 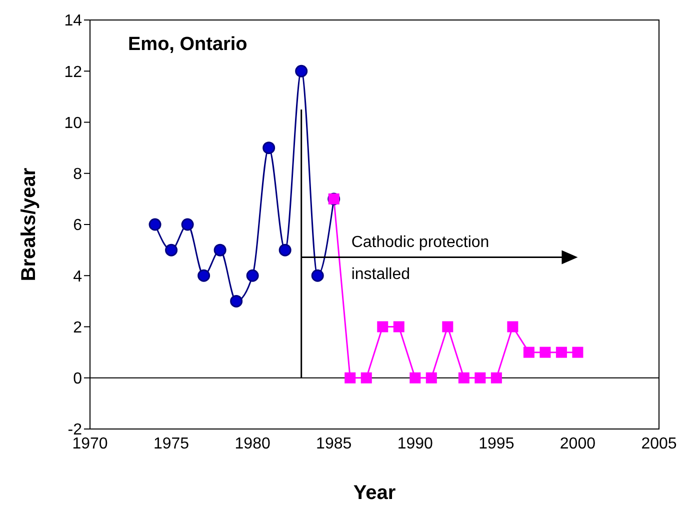 What do you see at coordinates (73, 123) in the screenshot?
I see `y-tick-label: 10` at bounding box center [73, 123].